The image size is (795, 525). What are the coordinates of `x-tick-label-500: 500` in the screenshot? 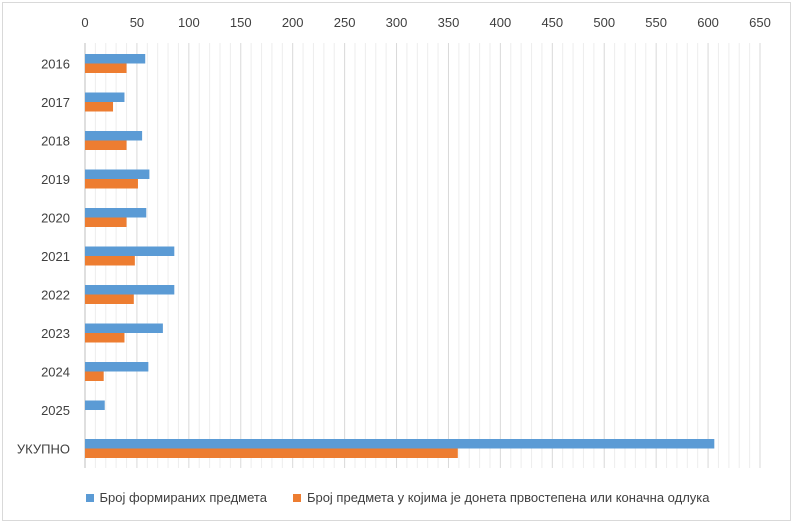 It's located at (604, 22).